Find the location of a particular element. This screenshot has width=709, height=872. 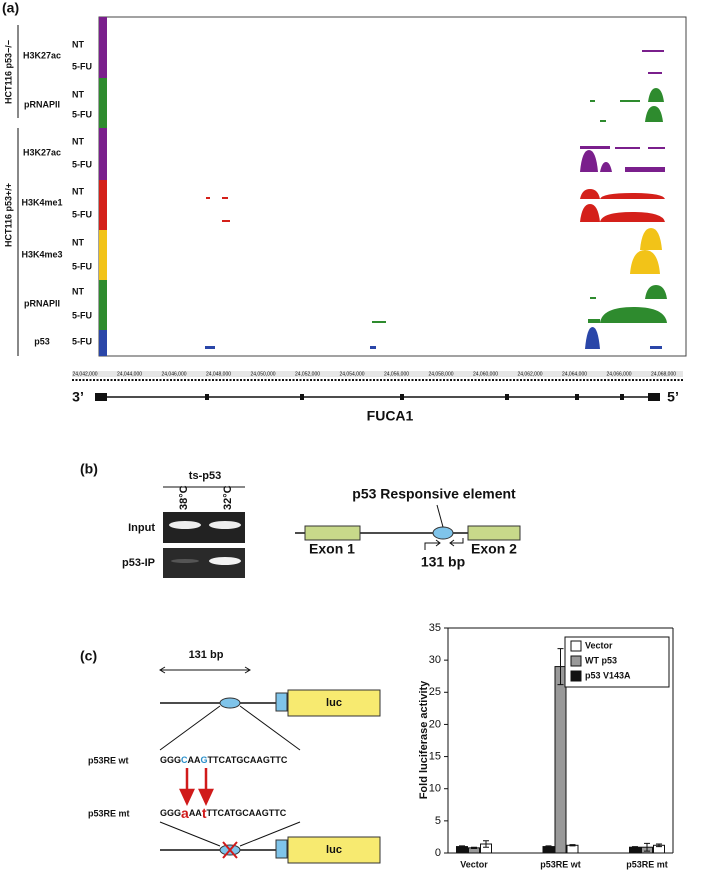

construct-wt is located at coordinates (230, 721).